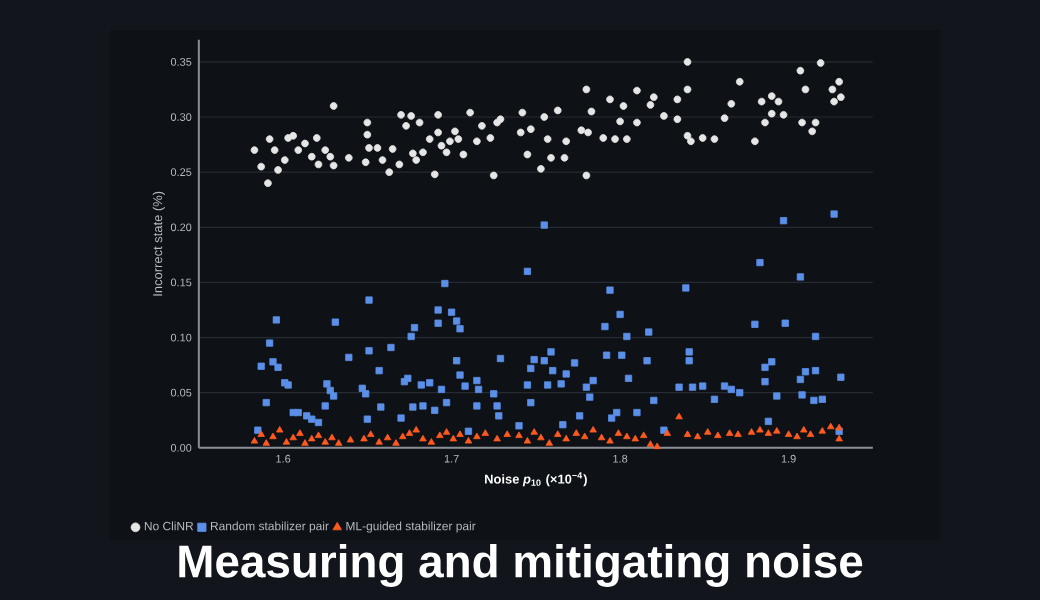 The width and height of the screenshot is (1040, 600). I want to click on text: Measuring and mitigating noise, so click(521, 565).